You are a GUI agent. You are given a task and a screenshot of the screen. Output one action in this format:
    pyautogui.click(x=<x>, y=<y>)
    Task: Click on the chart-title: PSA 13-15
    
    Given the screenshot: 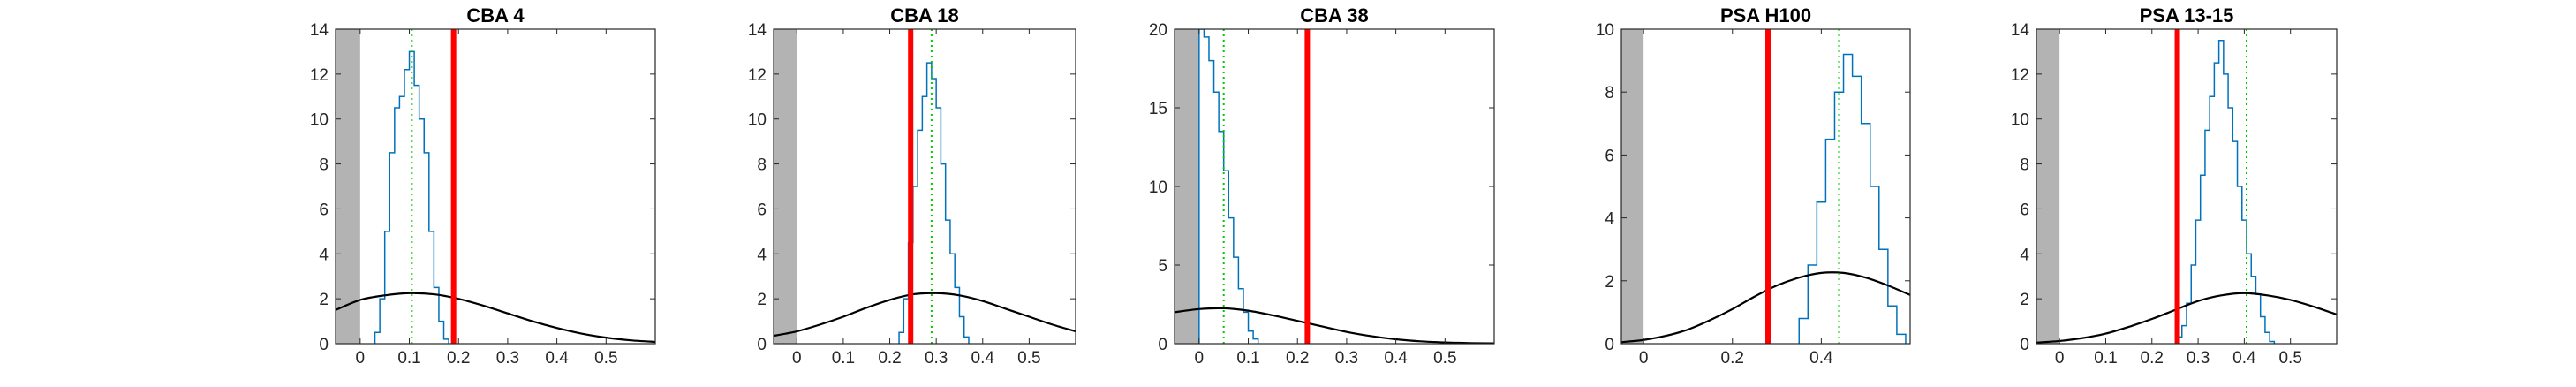 What is the action you would take?
    pyautogui.click(x=2187, y=15)
    